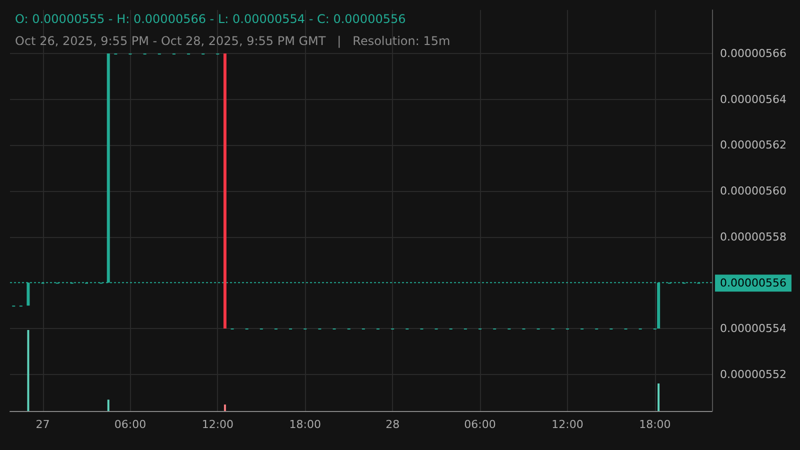 The height and width of the screenshot is (450, 800). What do you see at coordinates (753, 237) in the screenshot?
I see `y-tick-label: 0.00000558` at bounding box center [753, 237].